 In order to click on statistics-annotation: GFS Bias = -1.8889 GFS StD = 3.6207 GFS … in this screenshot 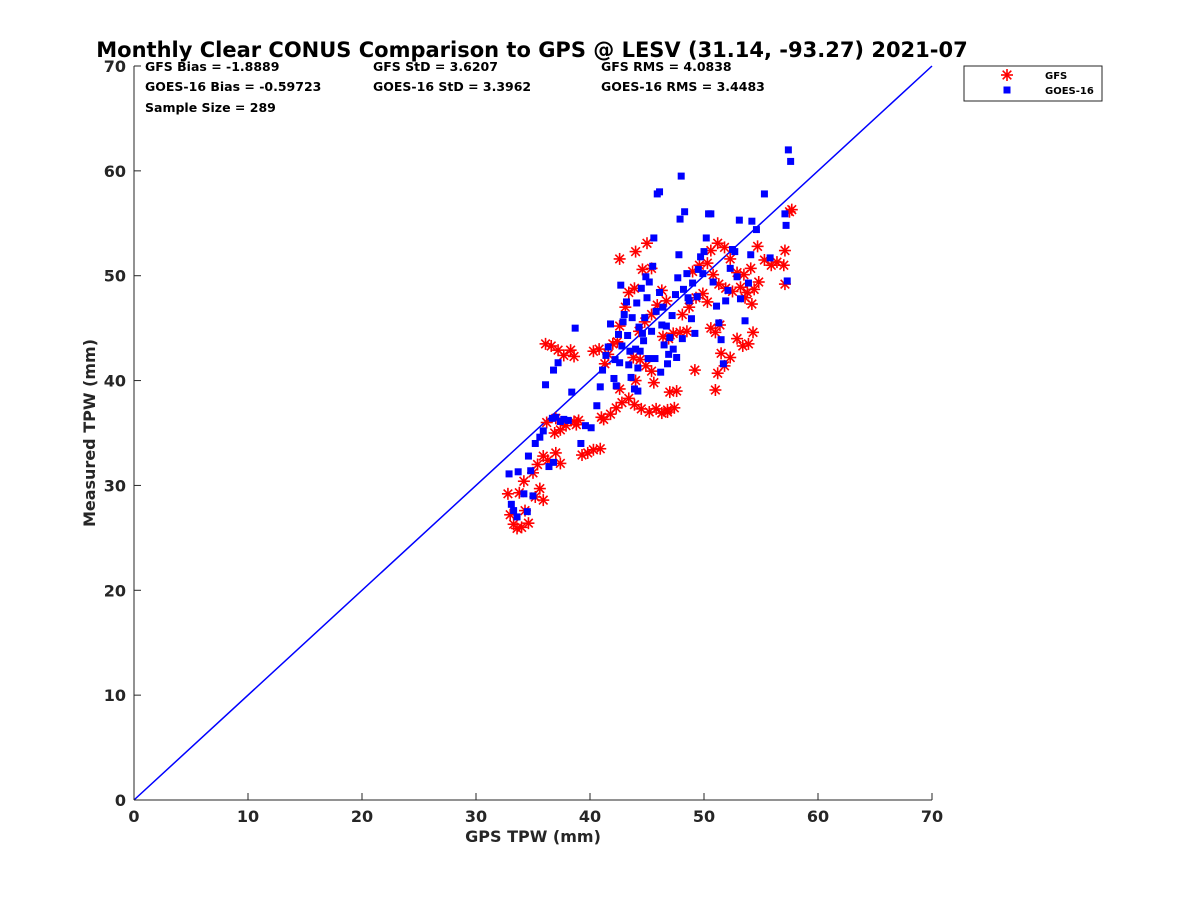, I will do `click(455, 87)`.